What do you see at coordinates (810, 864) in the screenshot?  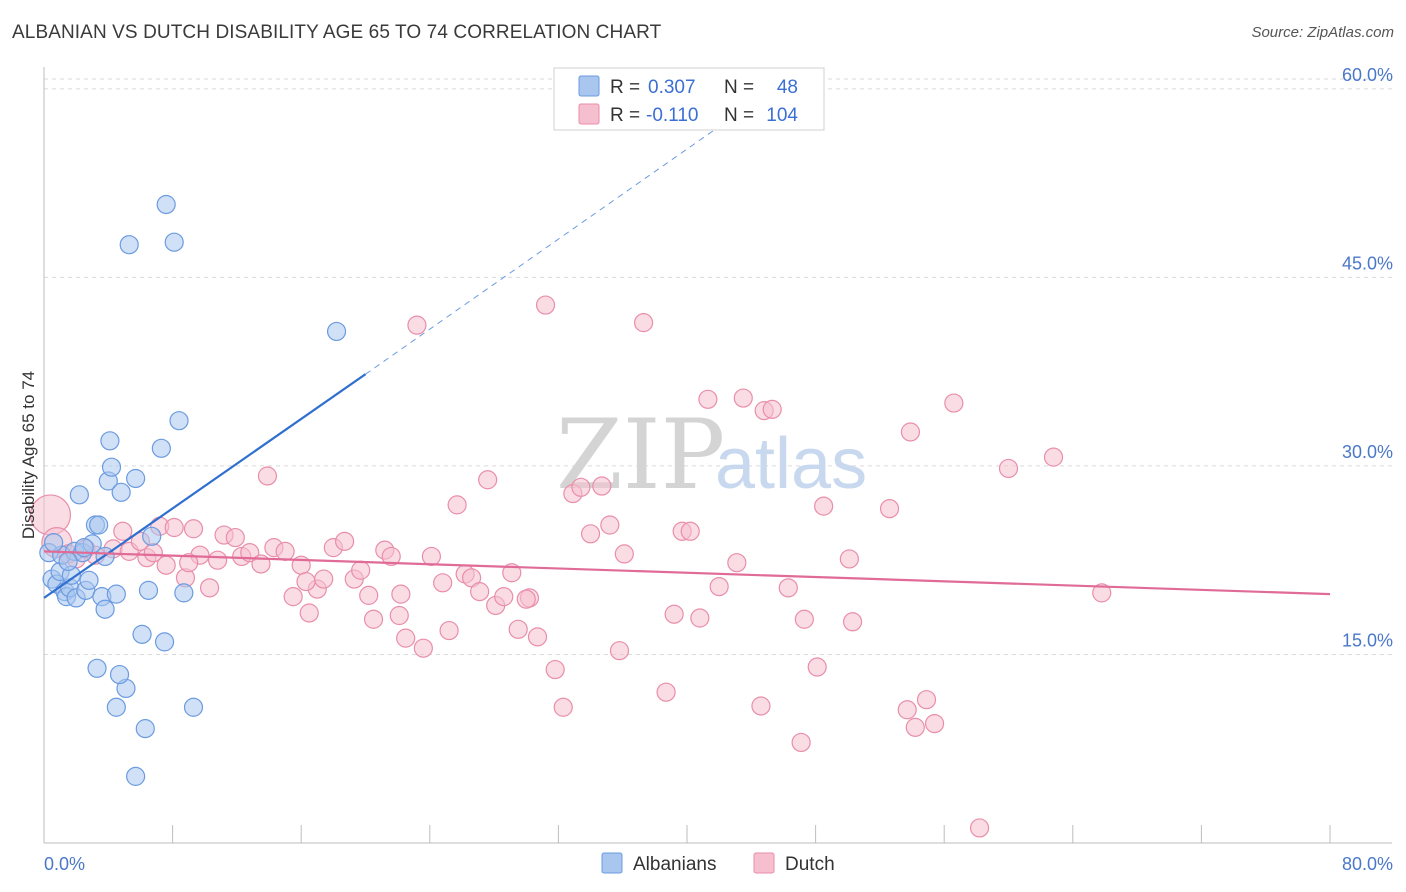 I see `bottom-legend-label-dutch: Dutch` at bounding box center [810, 864].